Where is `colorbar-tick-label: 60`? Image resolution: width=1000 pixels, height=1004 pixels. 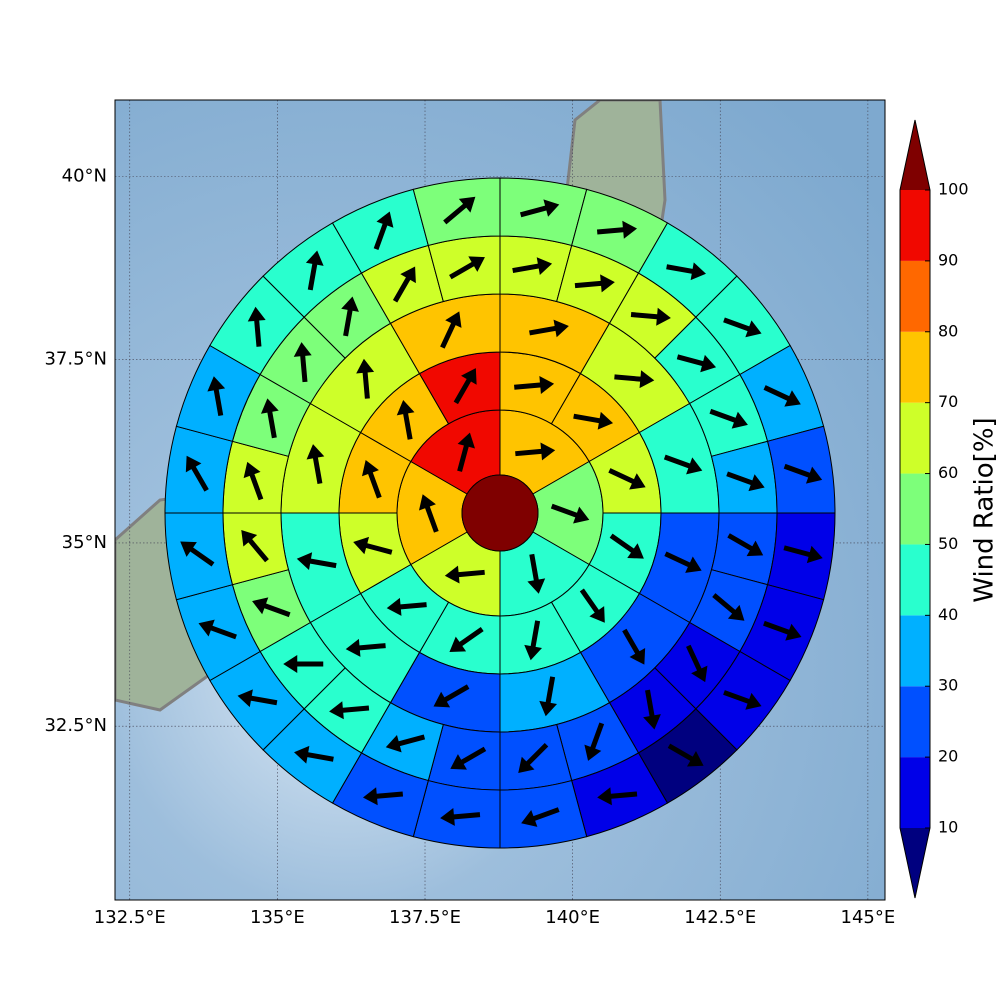
colorbar-tick-label: 60 is located at coordinates (948, 472).